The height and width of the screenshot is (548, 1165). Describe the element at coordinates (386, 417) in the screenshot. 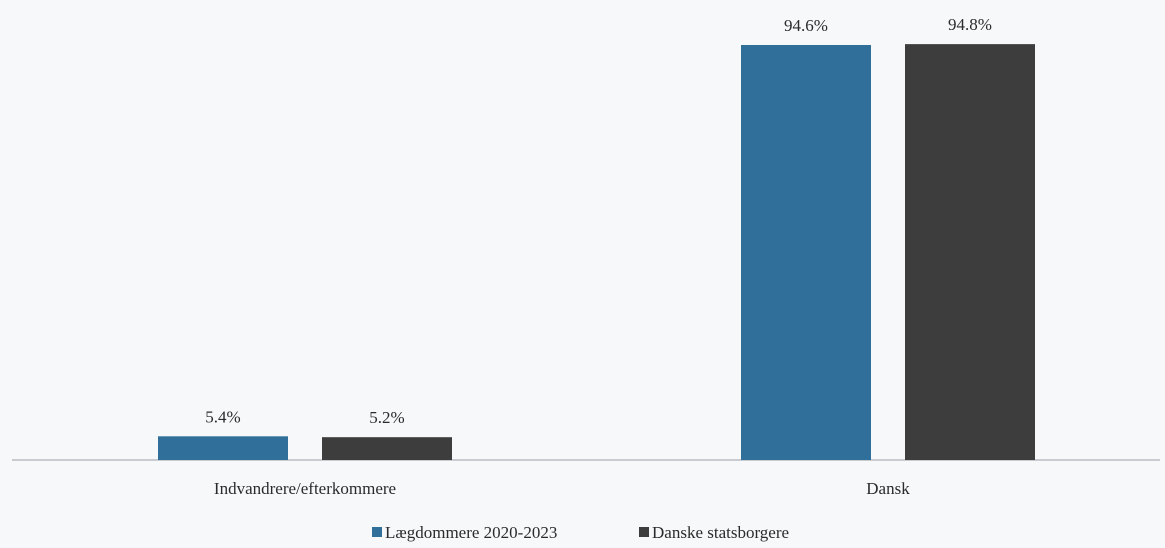

I see `data-label: 5.2%` at that location.